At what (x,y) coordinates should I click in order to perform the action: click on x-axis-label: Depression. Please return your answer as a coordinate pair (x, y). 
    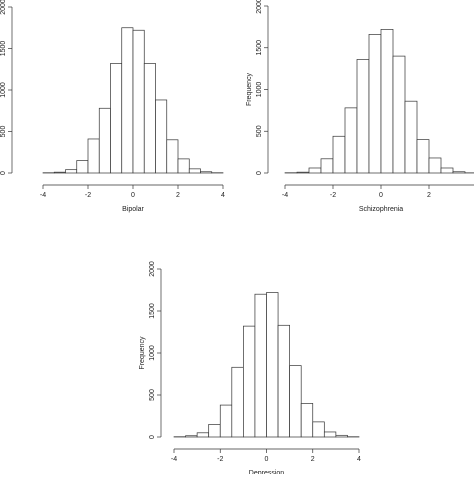
    Looking at the image, I should click on (267, 472).